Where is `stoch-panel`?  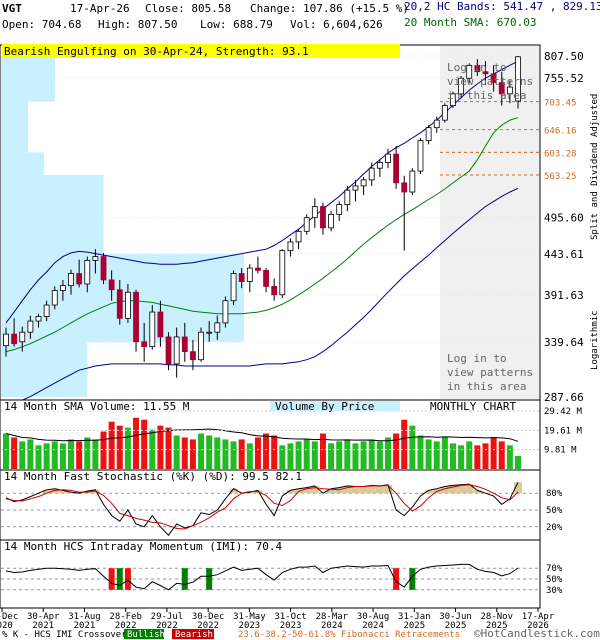
stoch-panel is located at coordinates (270, 505).